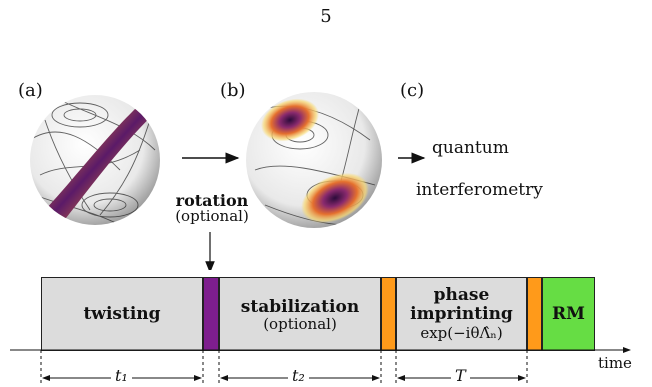  I want to click on time-axis, so click(320, 365).